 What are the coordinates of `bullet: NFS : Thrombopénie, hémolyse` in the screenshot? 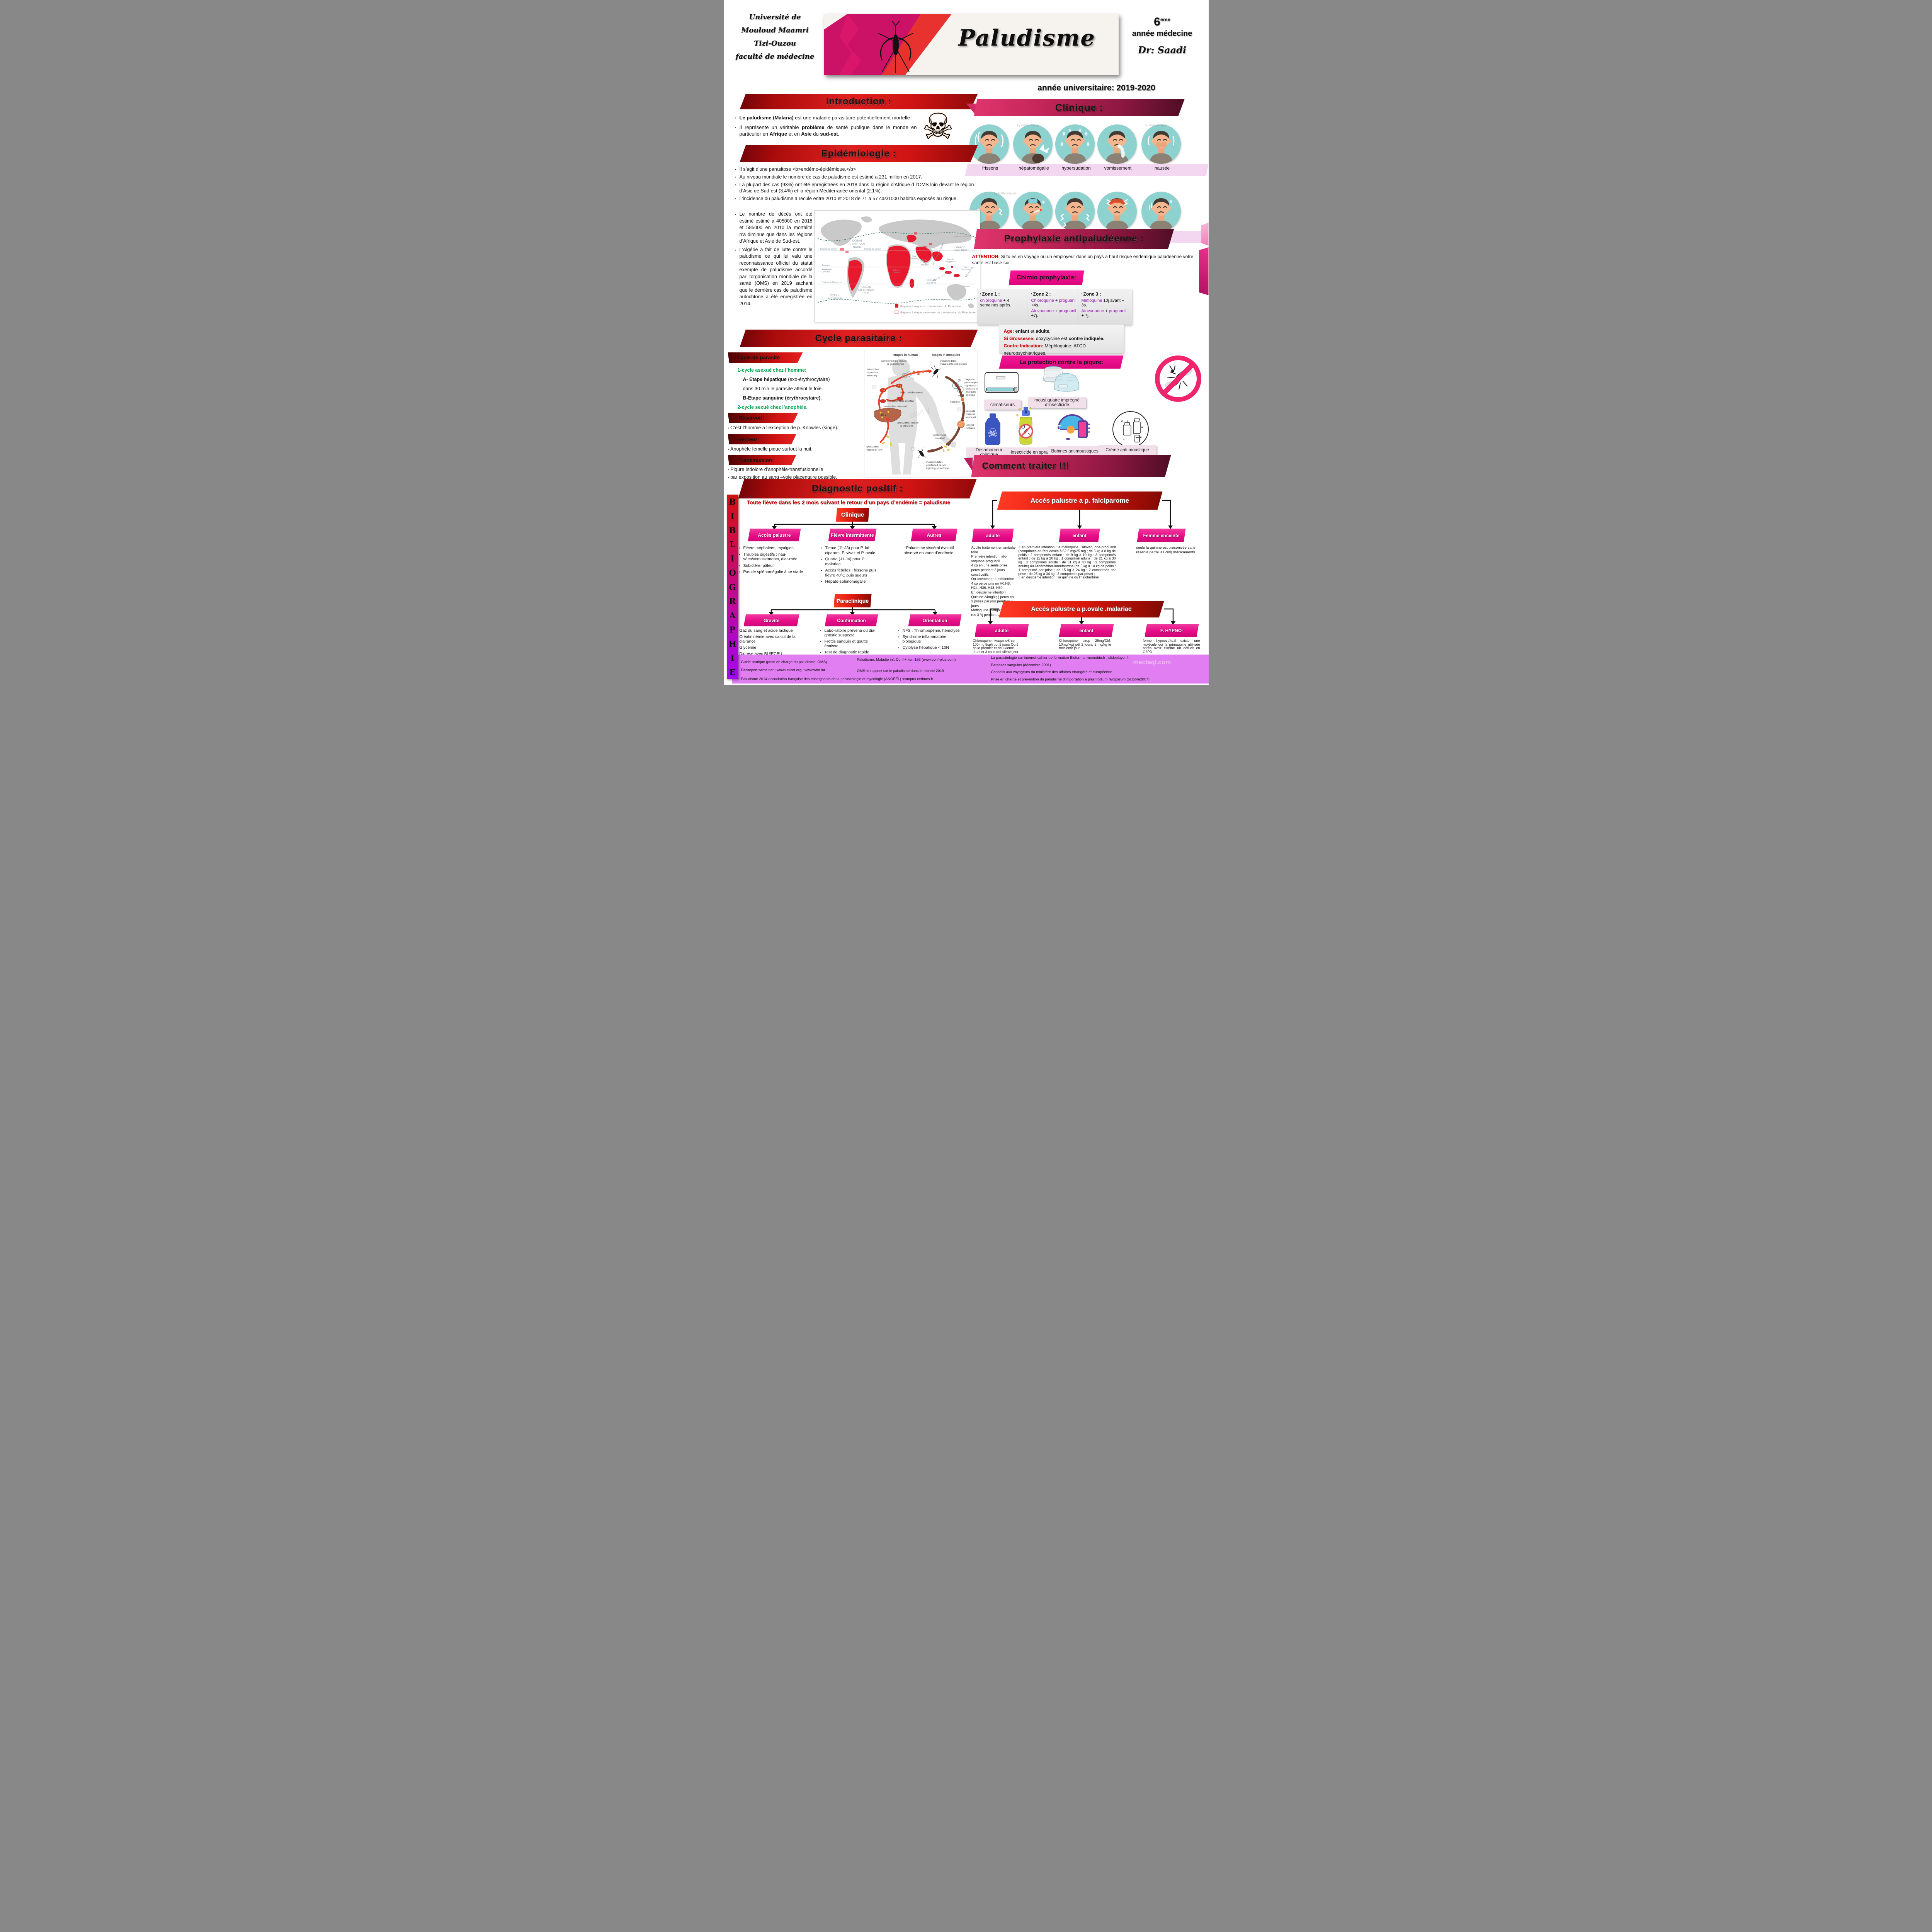 It's located at (932, 631).